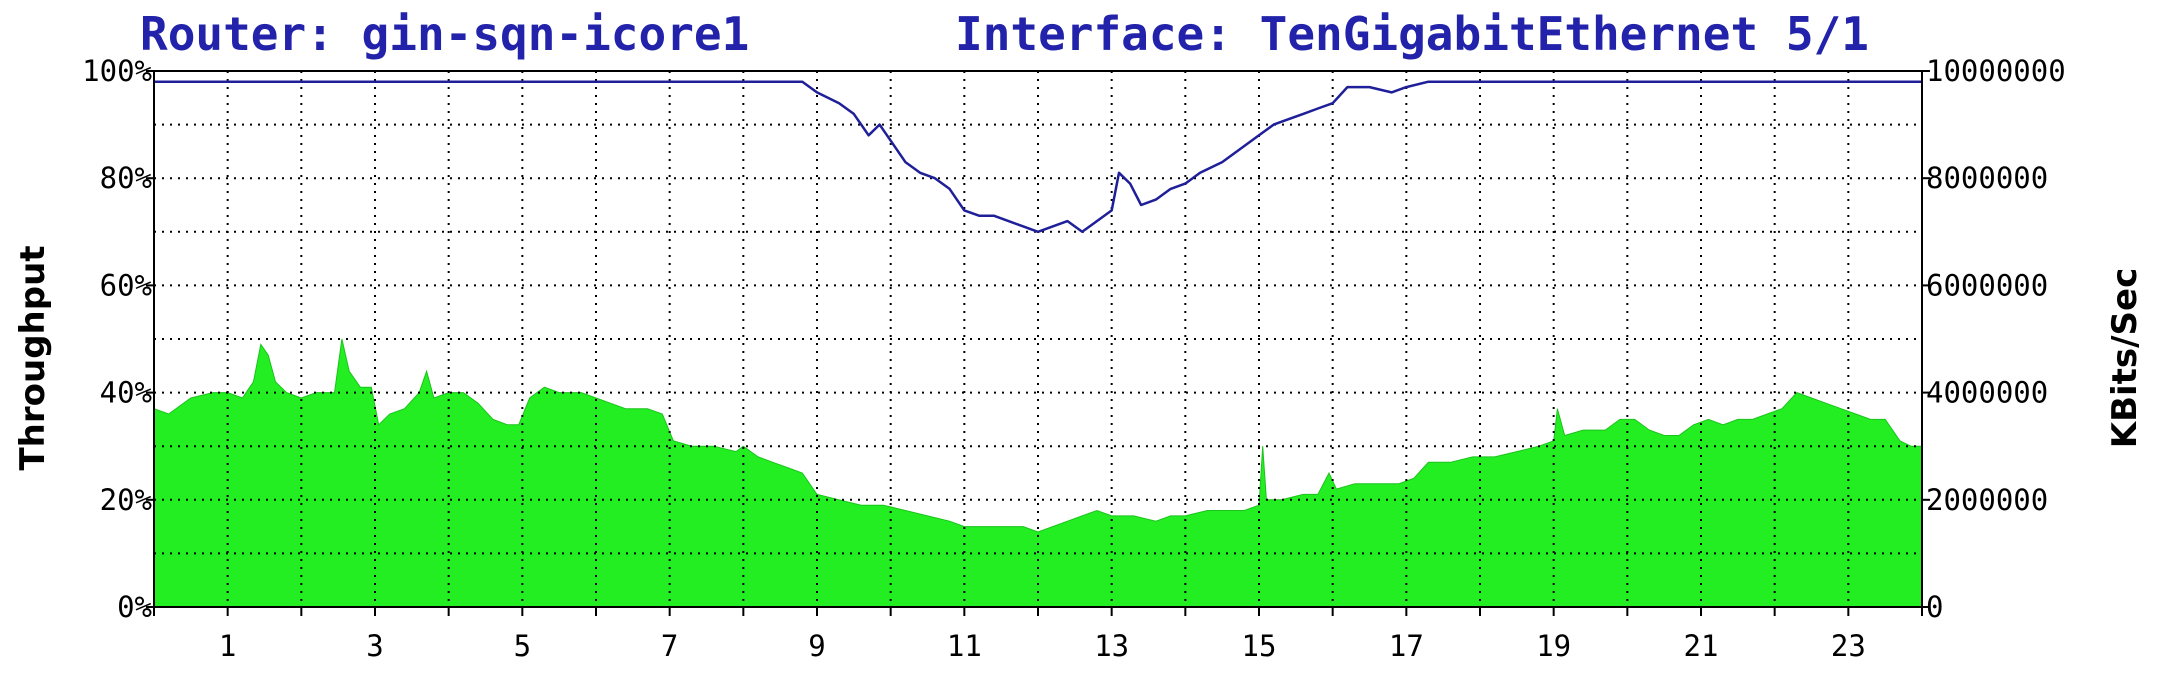 The width and height of the screenshot is (2166, 675). What do you see at coordinates (2125, 358) in the screenshot?
I see `y-axis-title-right: KBits/Sec` at bounding box center [2125, 358].